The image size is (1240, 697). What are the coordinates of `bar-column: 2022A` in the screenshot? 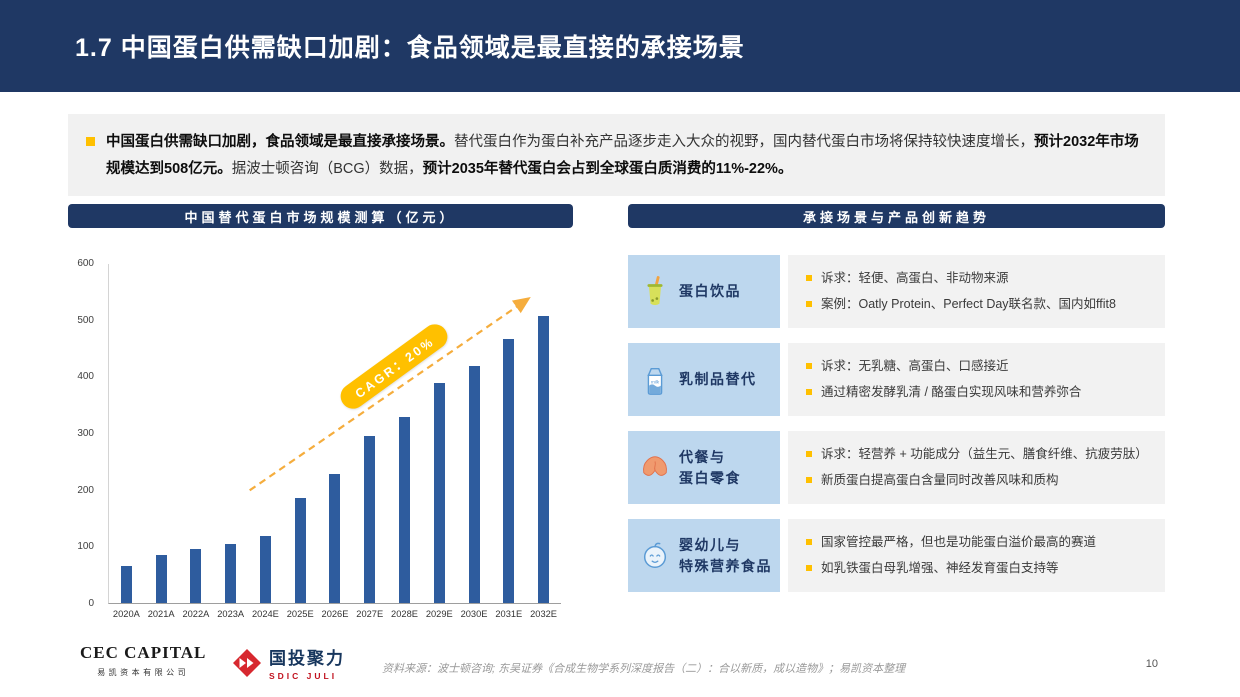 It's located at (196, 441).